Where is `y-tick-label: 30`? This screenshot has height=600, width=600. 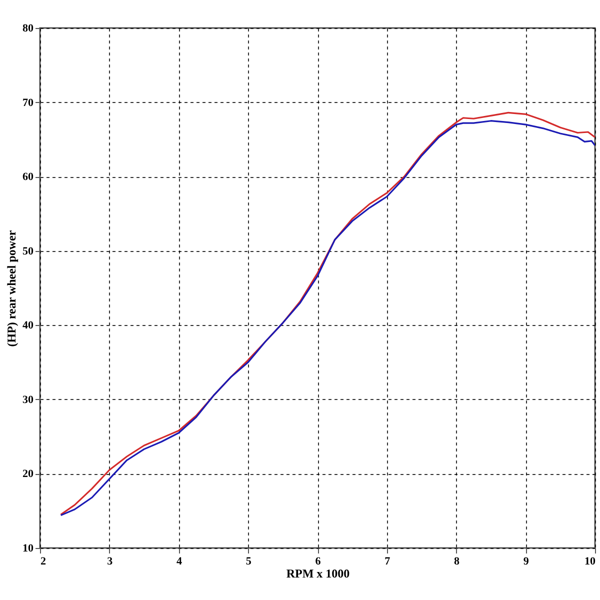 y-tick-label: 30 is located at coordinates (28, 400).